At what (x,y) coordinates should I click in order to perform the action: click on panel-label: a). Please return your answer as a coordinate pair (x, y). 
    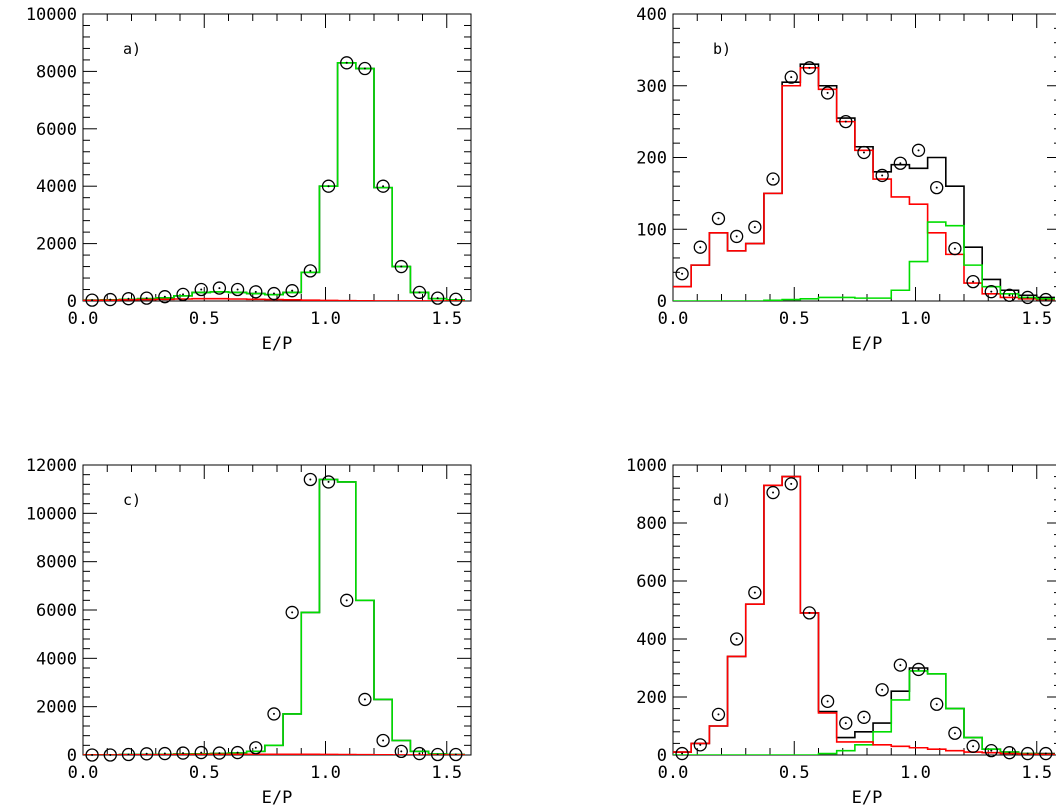
    Looking at the image, I should click on (132, 49).